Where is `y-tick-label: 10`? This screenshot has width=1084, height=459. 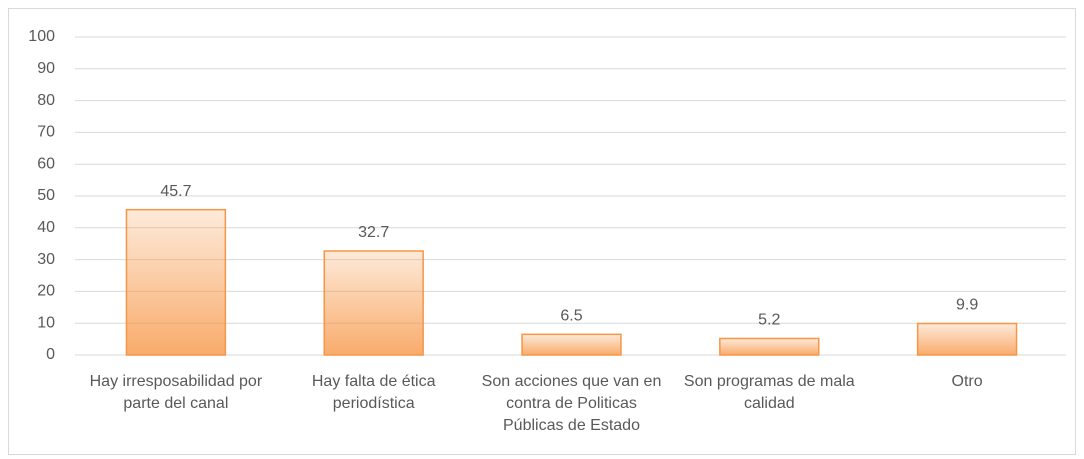
y-tick-label: 10 is located at coordinates (46, 322).